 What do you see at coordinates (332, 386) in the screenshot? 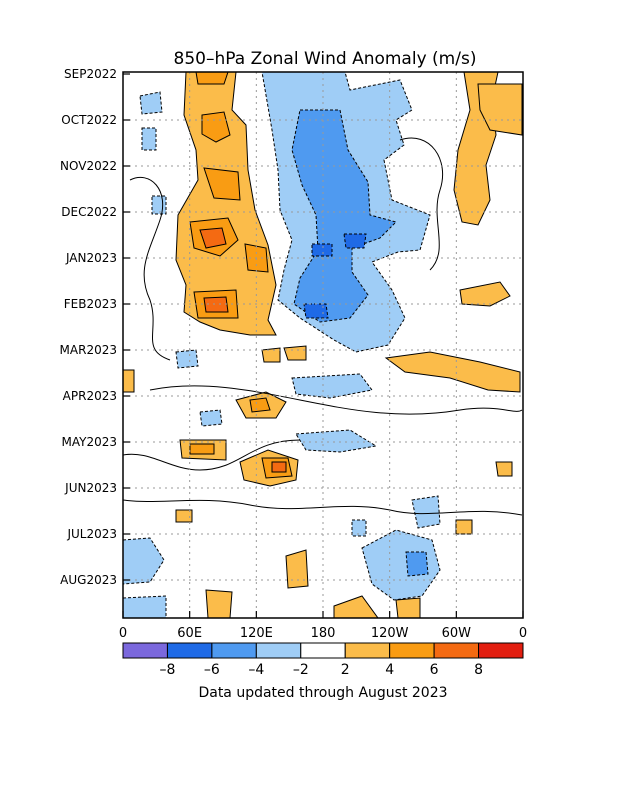
I see `easterly-patch-central-pacific-apr` at bounding box center [332, 386].